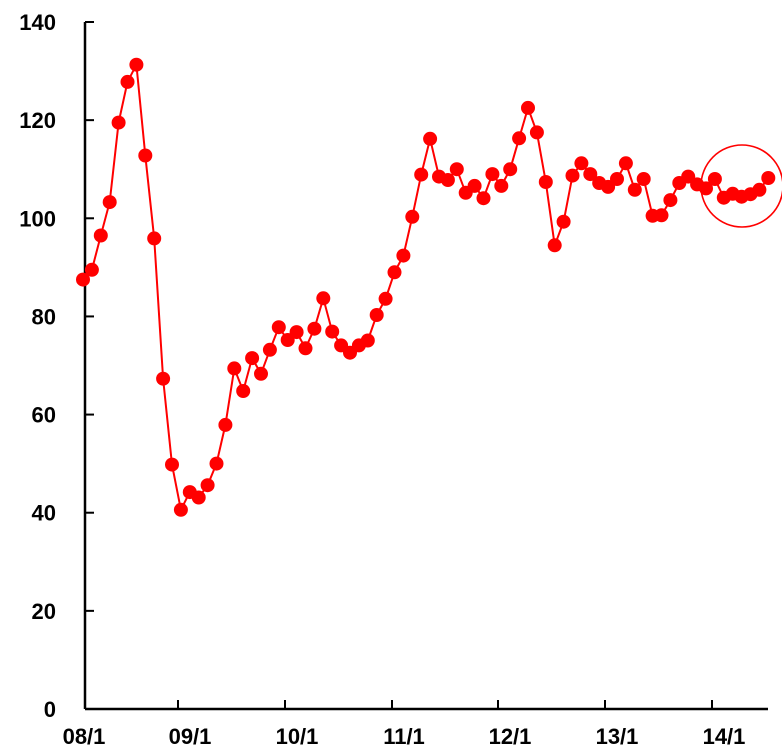 Image resolution: width=782 pixels, height=752 pixels. I want to click on y-tick-label: 100, so click(37, 218).